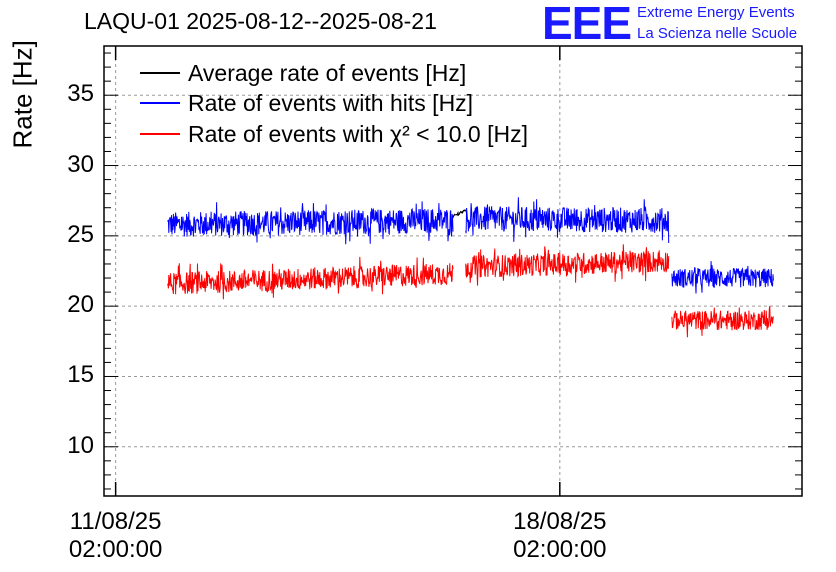  Describe the element at coordinates (560, 521) in the screenshot. I see `x-tick-label-date: 18/08/25` at that location.